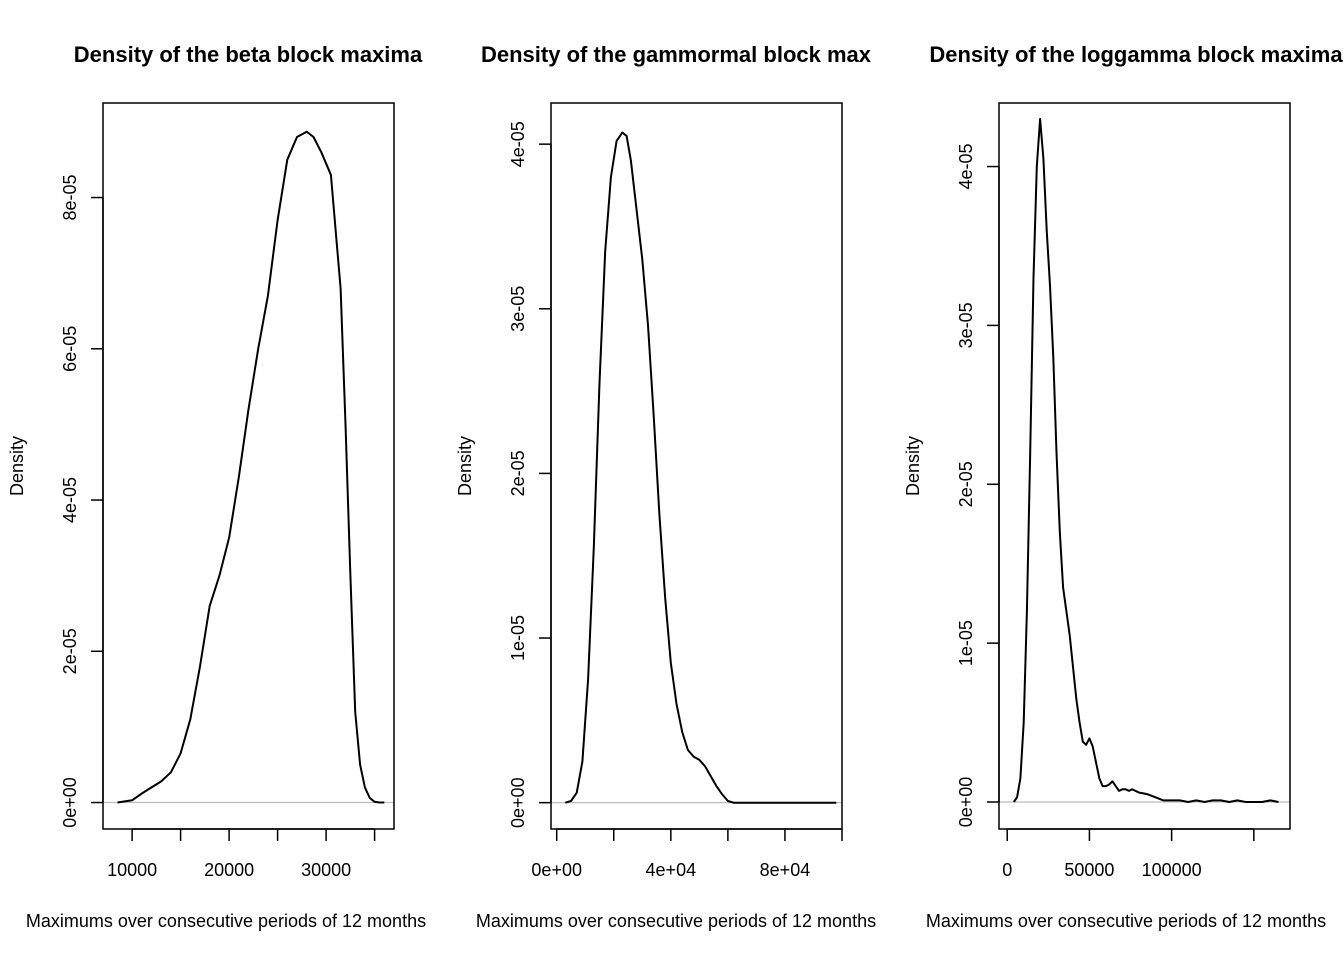 The width and height of the screenshot is (1344, 960). I want to click on y-axis: 0e+00 2e-05 4e-05 6e-05 8e-05, so click(82, 501).